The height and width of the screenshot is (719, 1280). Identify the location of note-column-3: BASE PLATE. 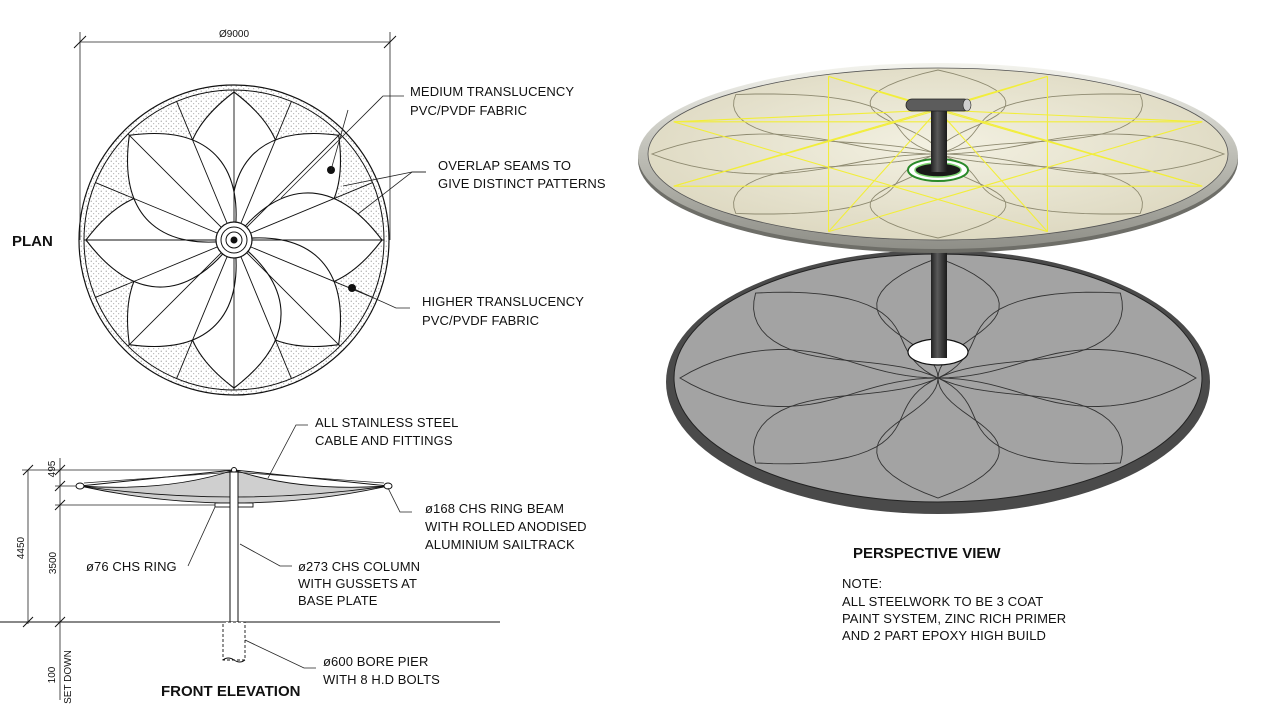
(338, 600).